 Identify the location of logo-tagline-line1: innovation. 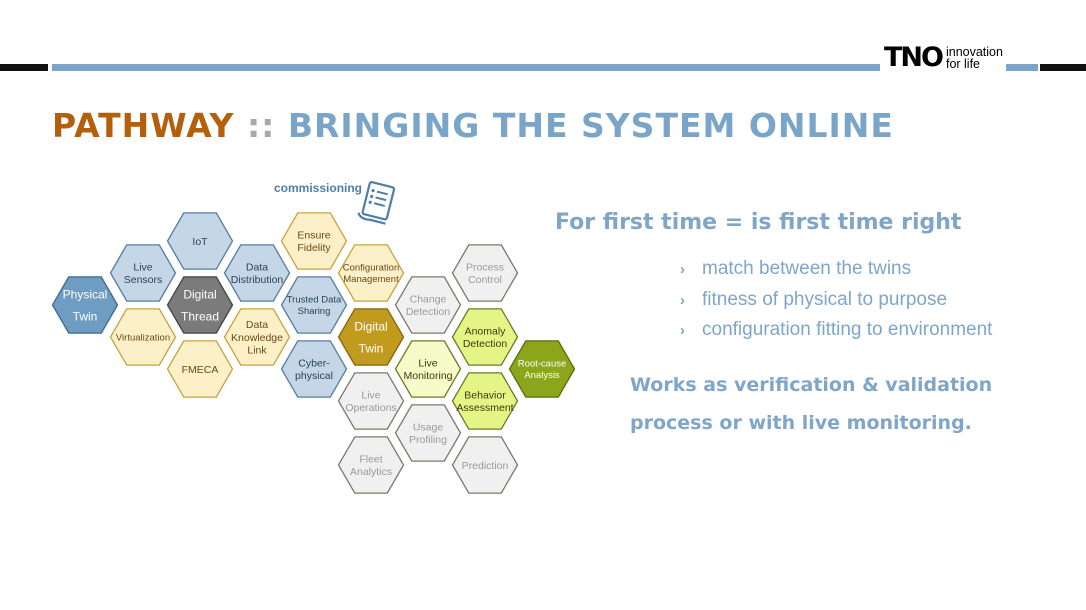
(974, 51).